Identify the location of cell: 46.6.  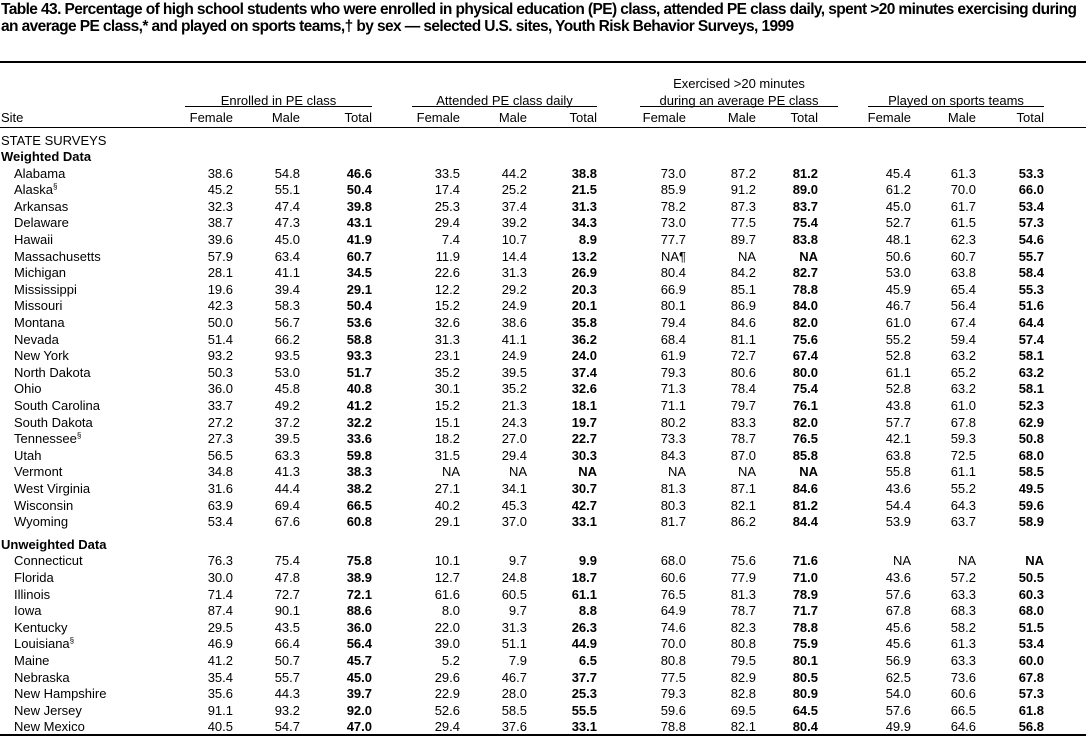
(359, 173).